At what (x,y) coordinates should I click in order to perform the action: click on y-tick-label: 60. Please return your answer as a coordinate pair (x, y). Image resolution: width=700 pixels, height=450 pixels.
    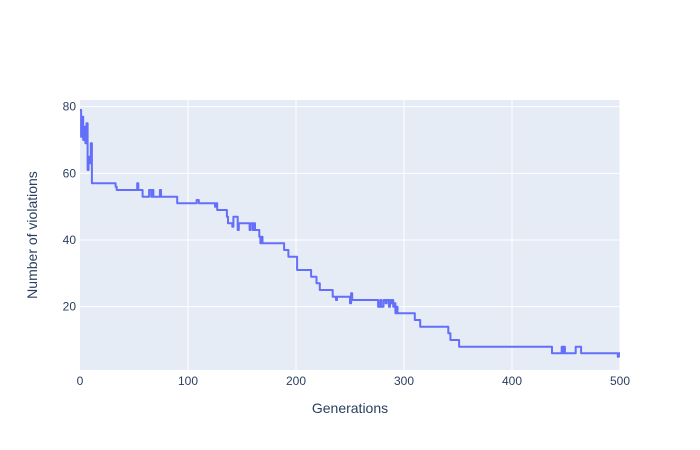
    Looking at the image, I should click on (70, 173).